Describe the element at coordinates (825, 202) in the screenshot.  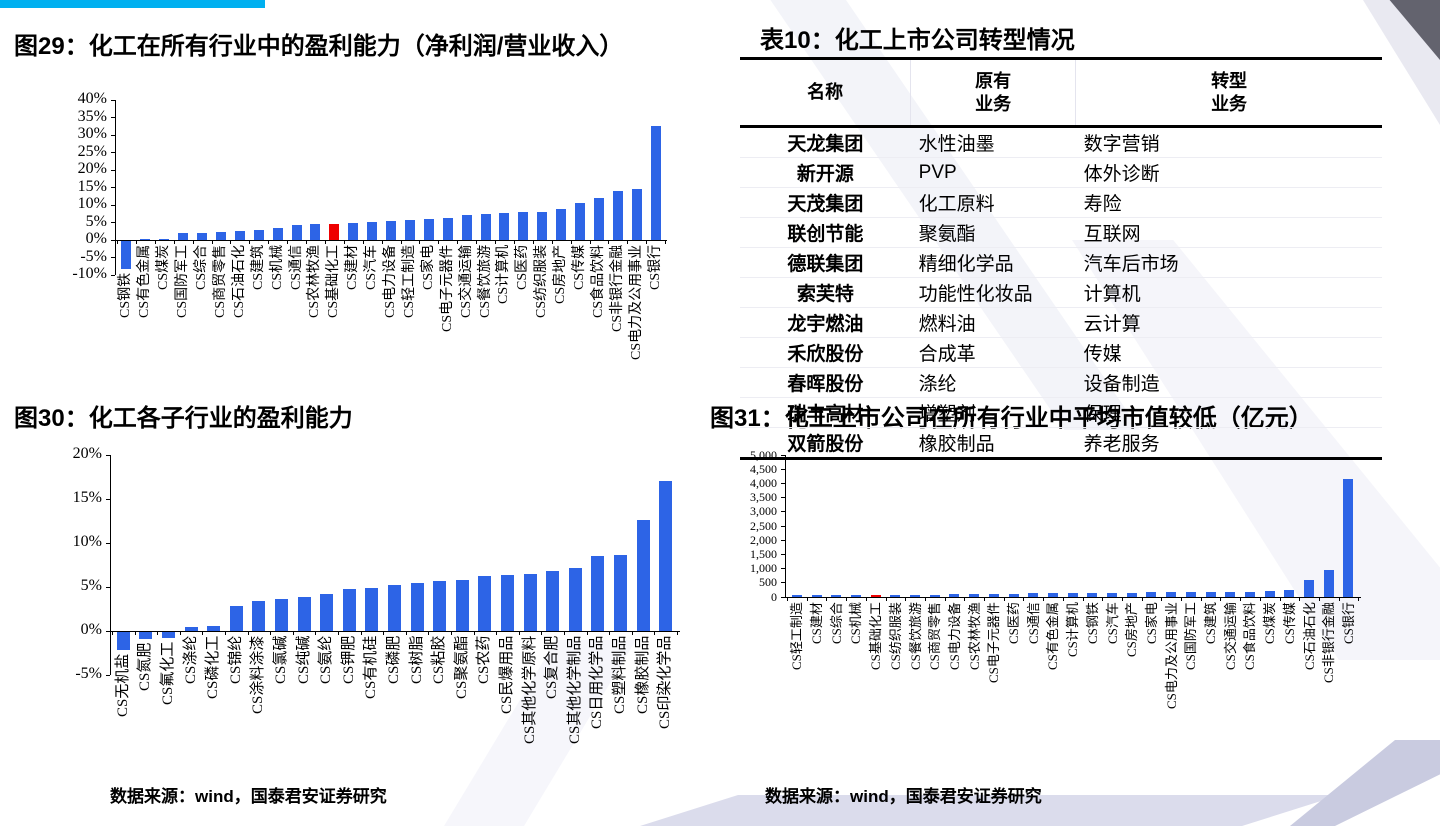
I see `company-name: 天茂集团` at that location.